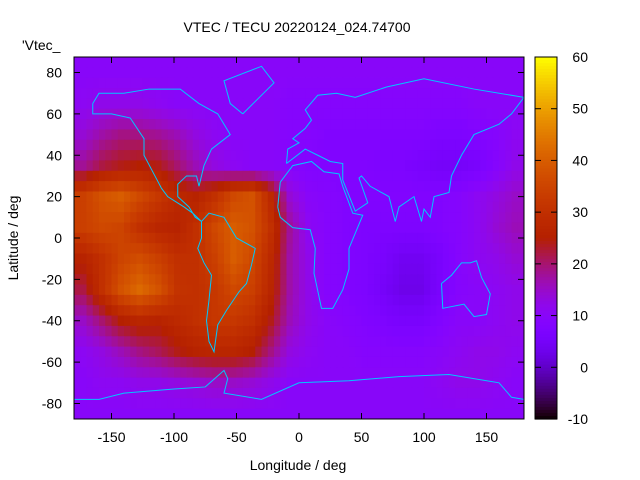 The height and width of the screenshot is (480, 640). I want to click on y-tick-label: 0, so click(58, 238).